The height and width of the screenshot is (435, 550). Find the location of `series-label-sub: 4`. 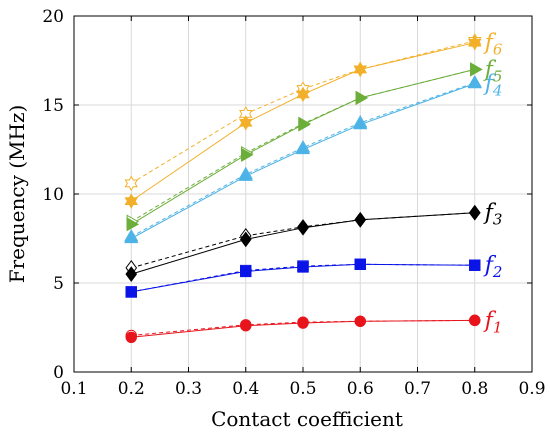

series-label-sub: 4 is located at coordinates (497, 91).